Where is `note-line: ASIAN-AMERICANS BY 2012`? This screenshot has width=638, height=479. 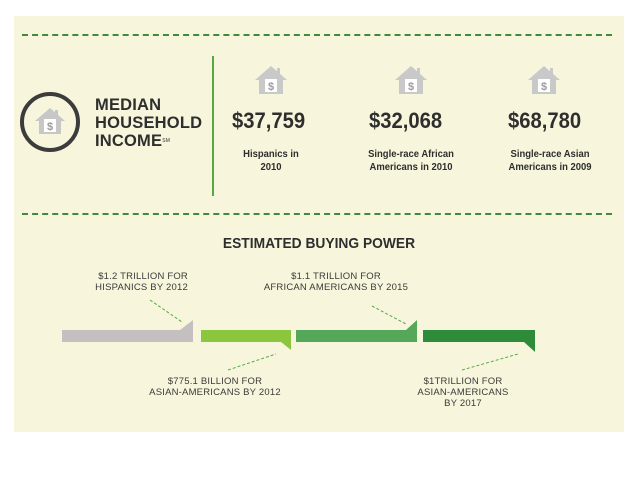
note-line: ASIAN-AMERICANS BY 2012 is located at coordinates (215, 392).